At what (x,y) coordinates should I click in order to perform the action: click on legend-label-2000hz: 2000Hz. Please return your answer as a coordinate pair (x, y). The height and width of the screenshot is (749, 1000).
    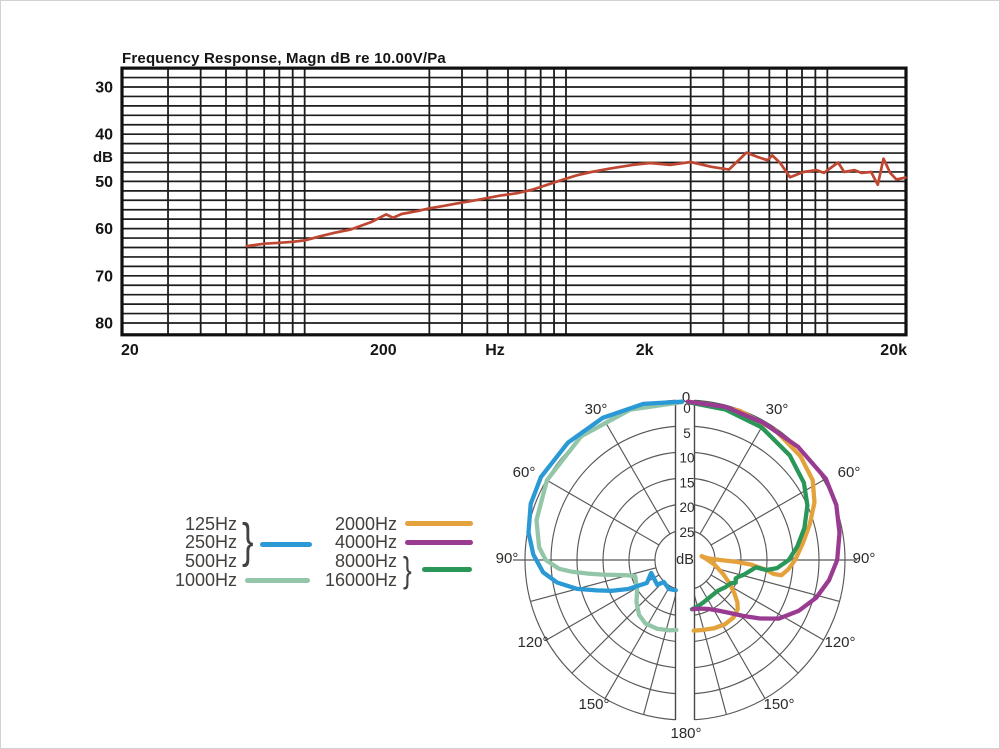
    Looking at the image, I should click on (365, 524).